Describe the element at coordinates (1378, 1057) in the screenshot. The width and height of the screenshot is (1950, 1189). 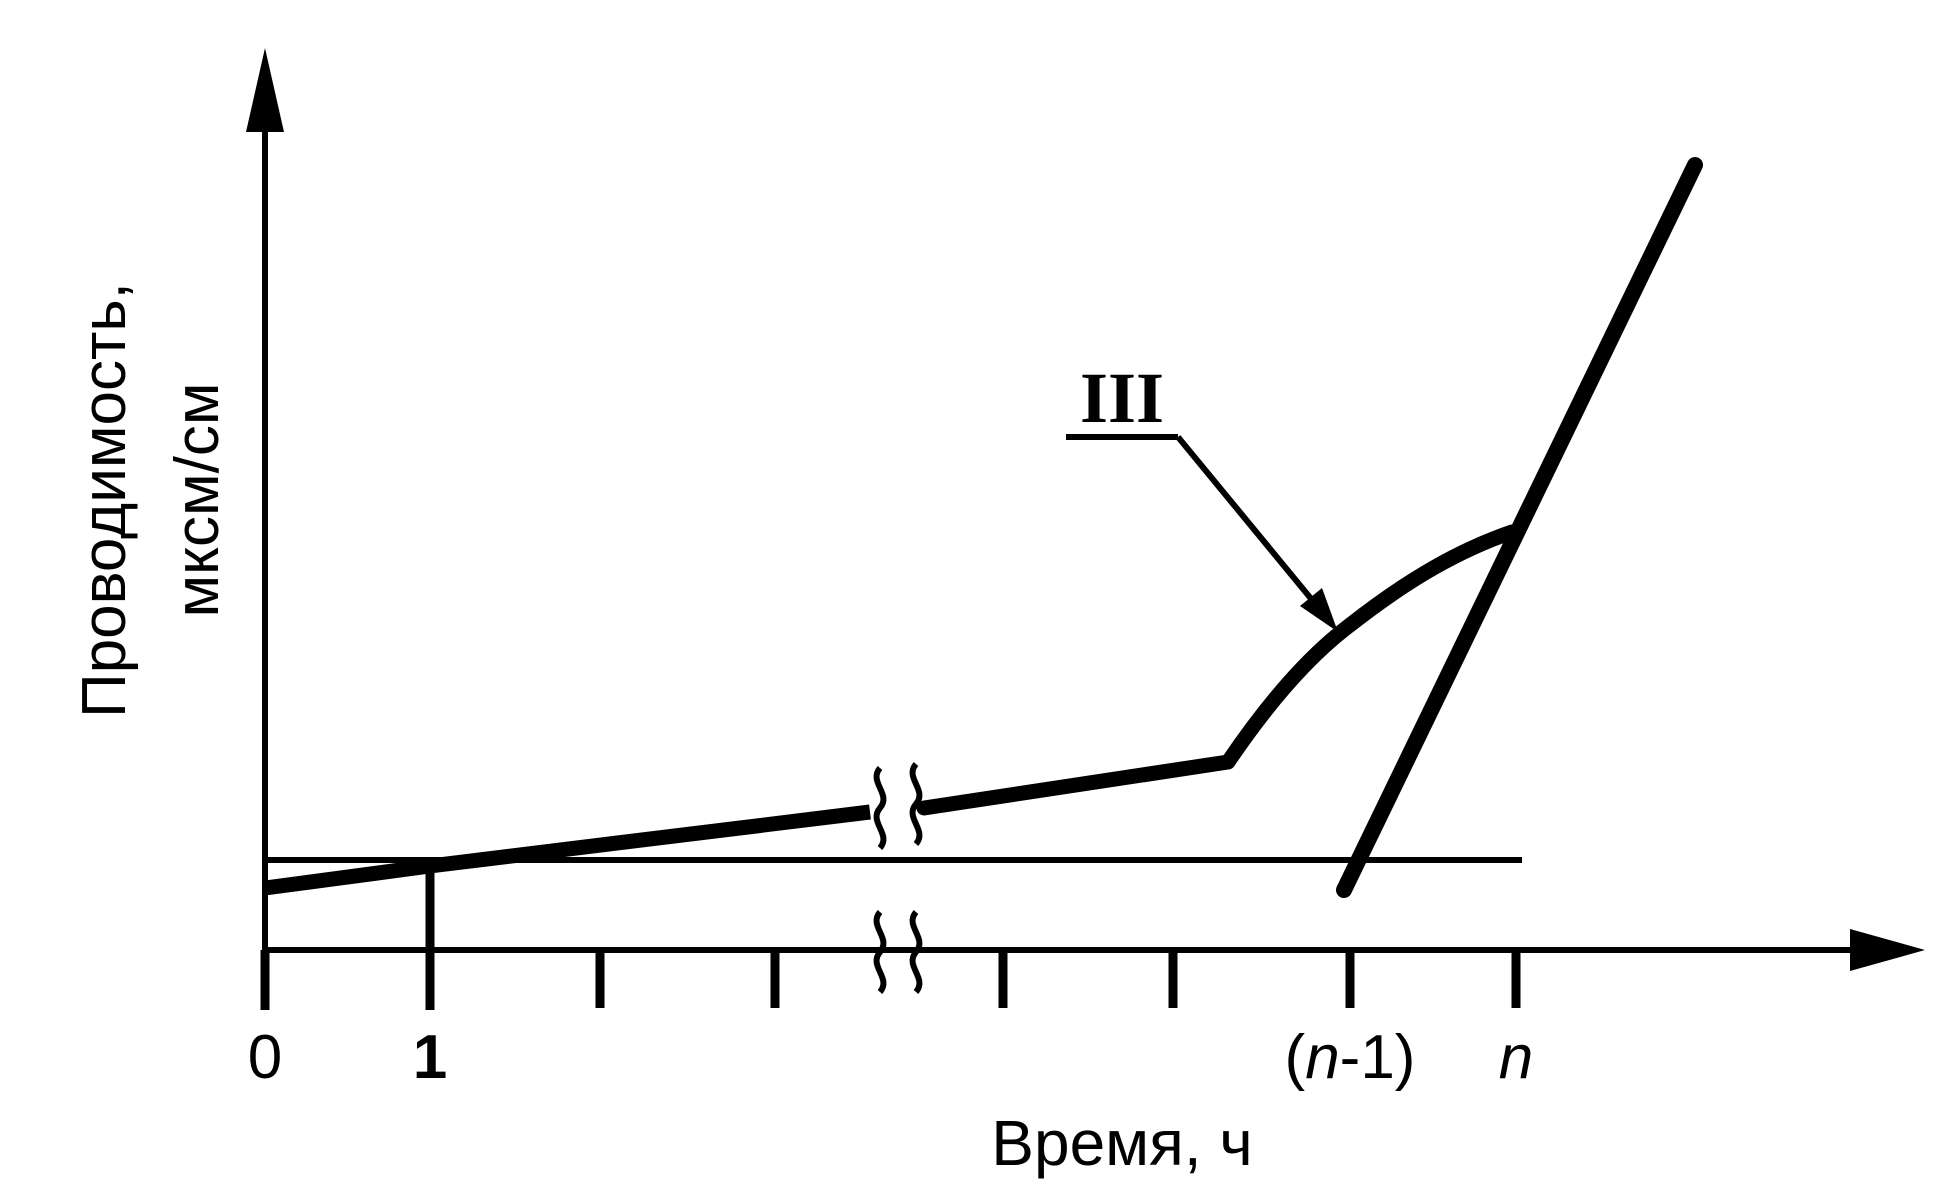
I see `tick-label-n-minus-1-close: -1)` at that location.